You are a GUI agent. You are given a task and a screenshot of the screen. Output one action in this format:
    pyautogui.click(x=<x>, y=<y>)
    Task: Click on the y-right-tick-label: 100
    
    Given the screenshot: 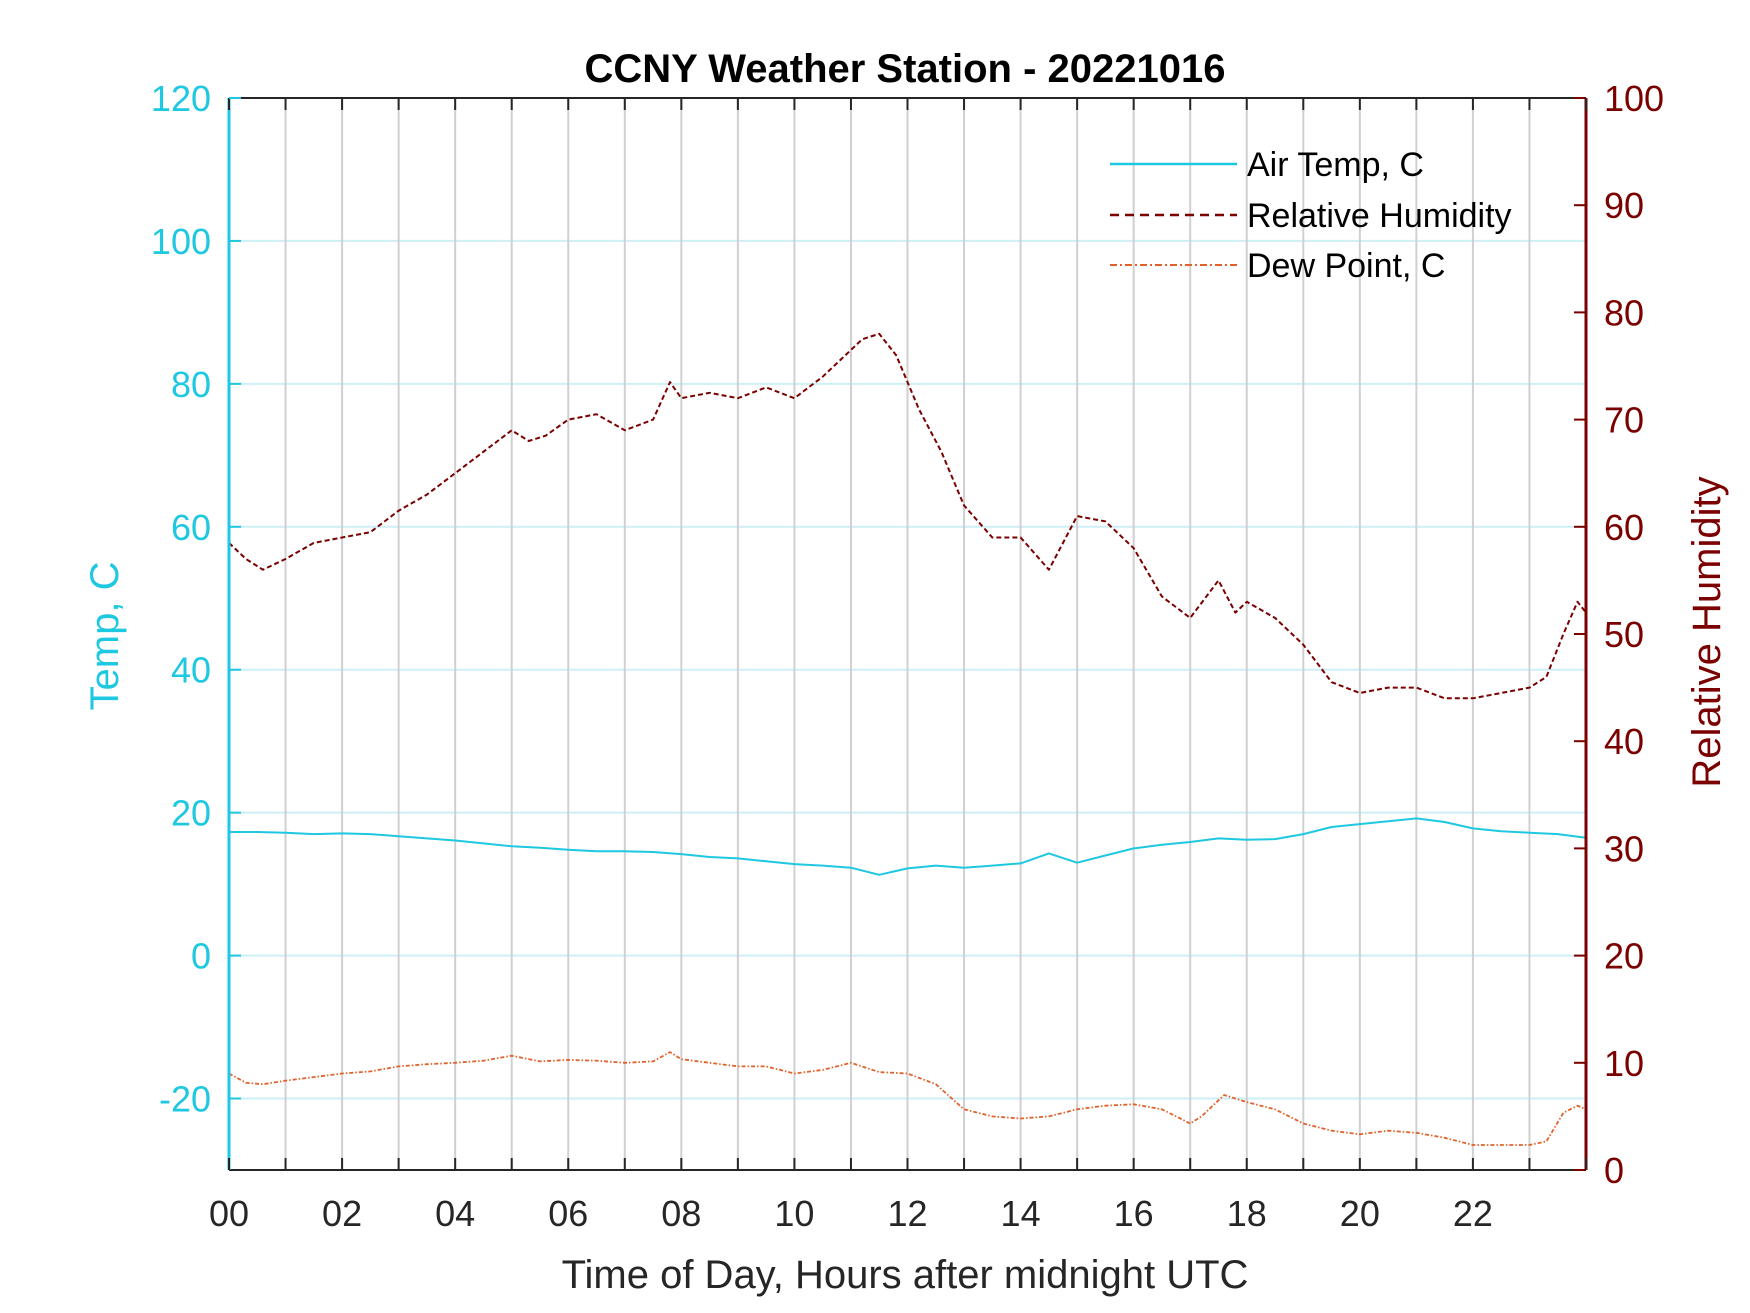 What is the action you would take?
    pyautogui.click(x=1634, y=98)
    